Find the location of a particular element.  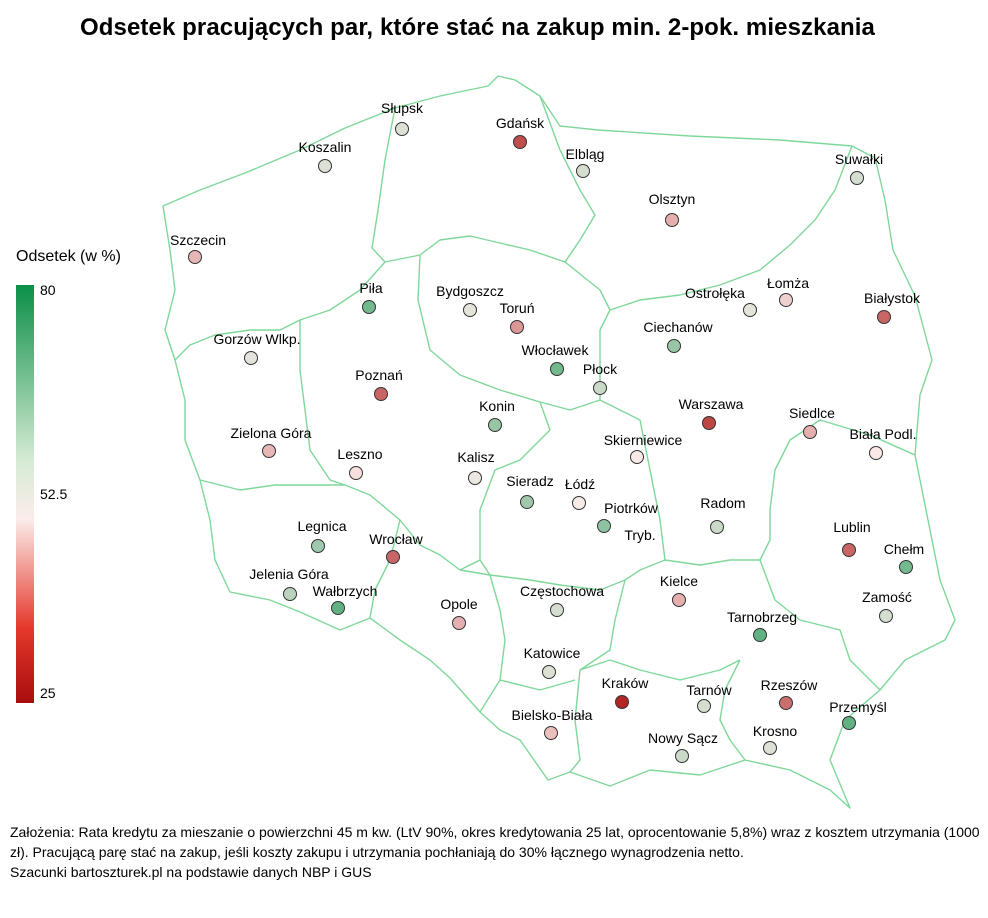

city-skierniewice: Skierniewice is located at coordinates (643, 448).